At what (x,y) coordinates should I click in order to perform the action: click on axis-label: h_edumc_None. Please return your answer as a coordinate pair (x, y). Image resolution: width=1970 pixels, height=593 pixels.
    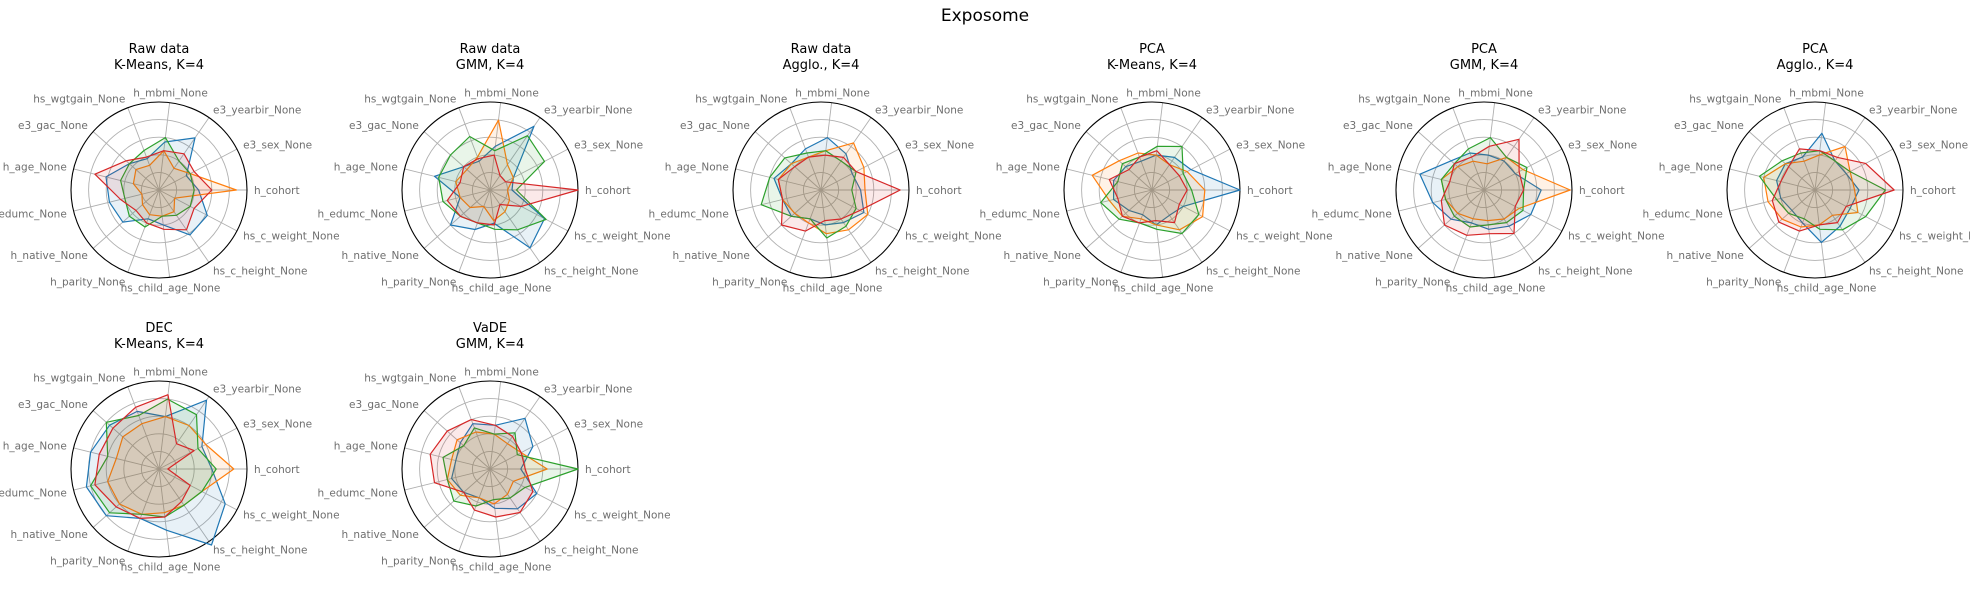
    Looking at the image, I should click on (1019, 215).